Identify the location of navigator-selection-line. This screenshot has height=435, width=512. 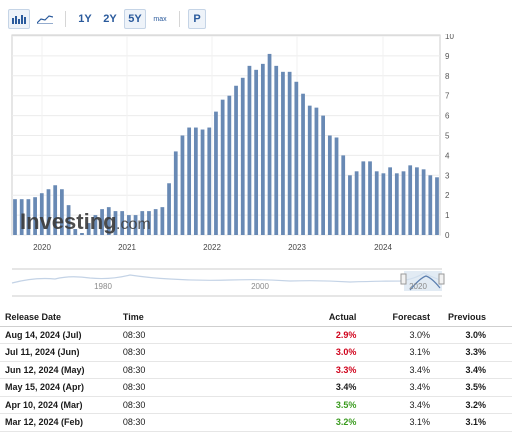
(425, 283).